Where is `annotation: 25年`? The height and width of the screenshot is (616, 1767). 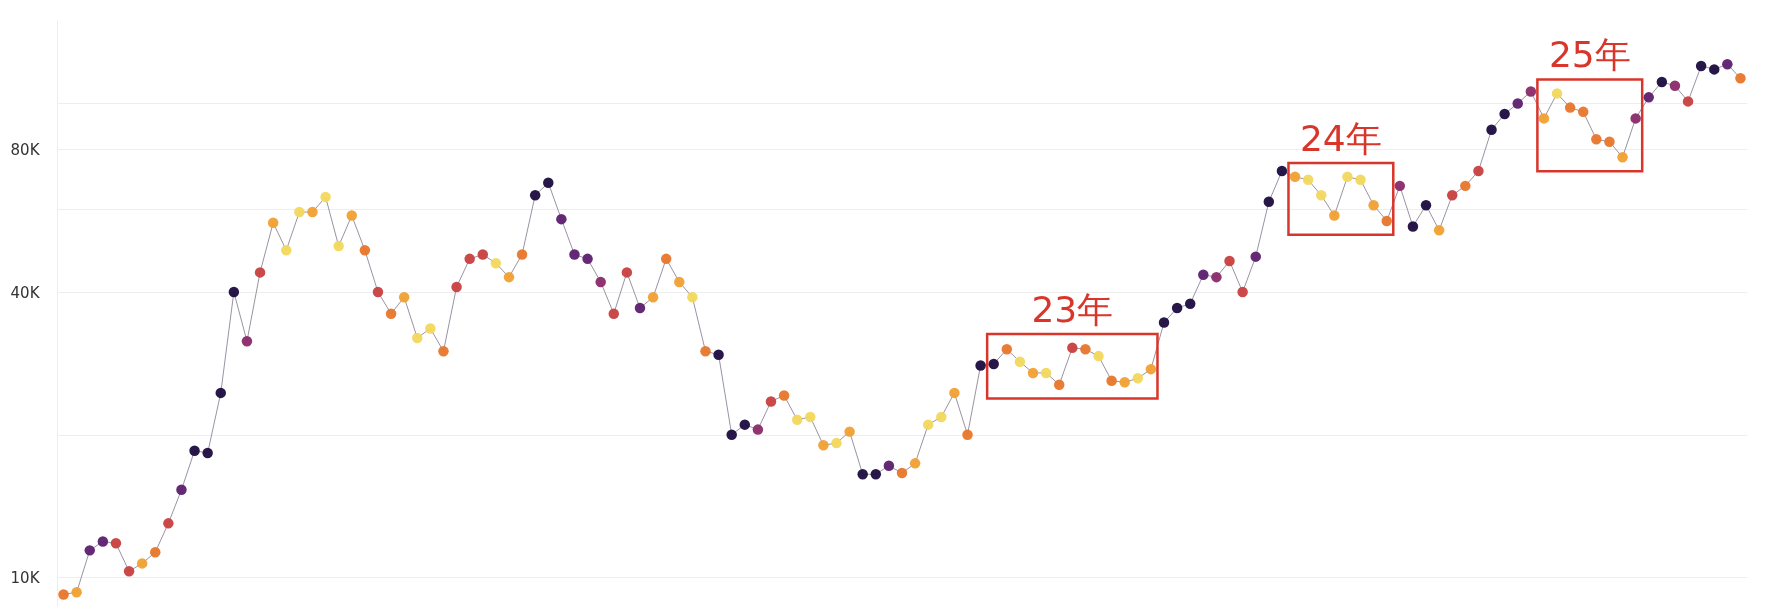
annotation: 25年 is located at coordinates (1589, 55).